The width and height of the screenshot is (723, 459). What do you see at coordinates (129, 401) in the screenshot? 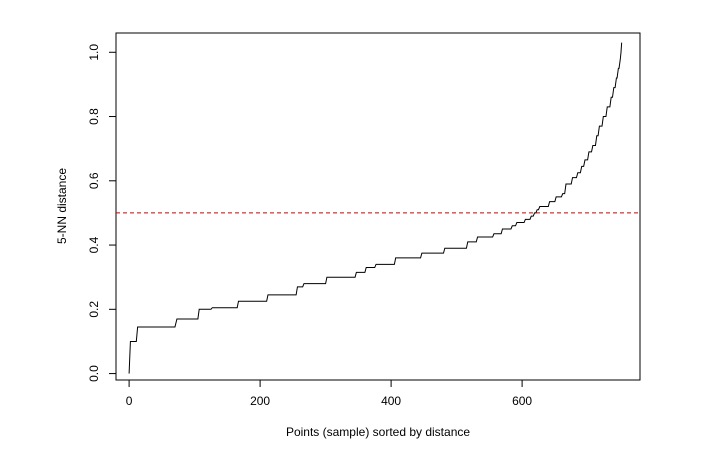
I see `x-tick-label: 0` at bounding box center [129, 401].